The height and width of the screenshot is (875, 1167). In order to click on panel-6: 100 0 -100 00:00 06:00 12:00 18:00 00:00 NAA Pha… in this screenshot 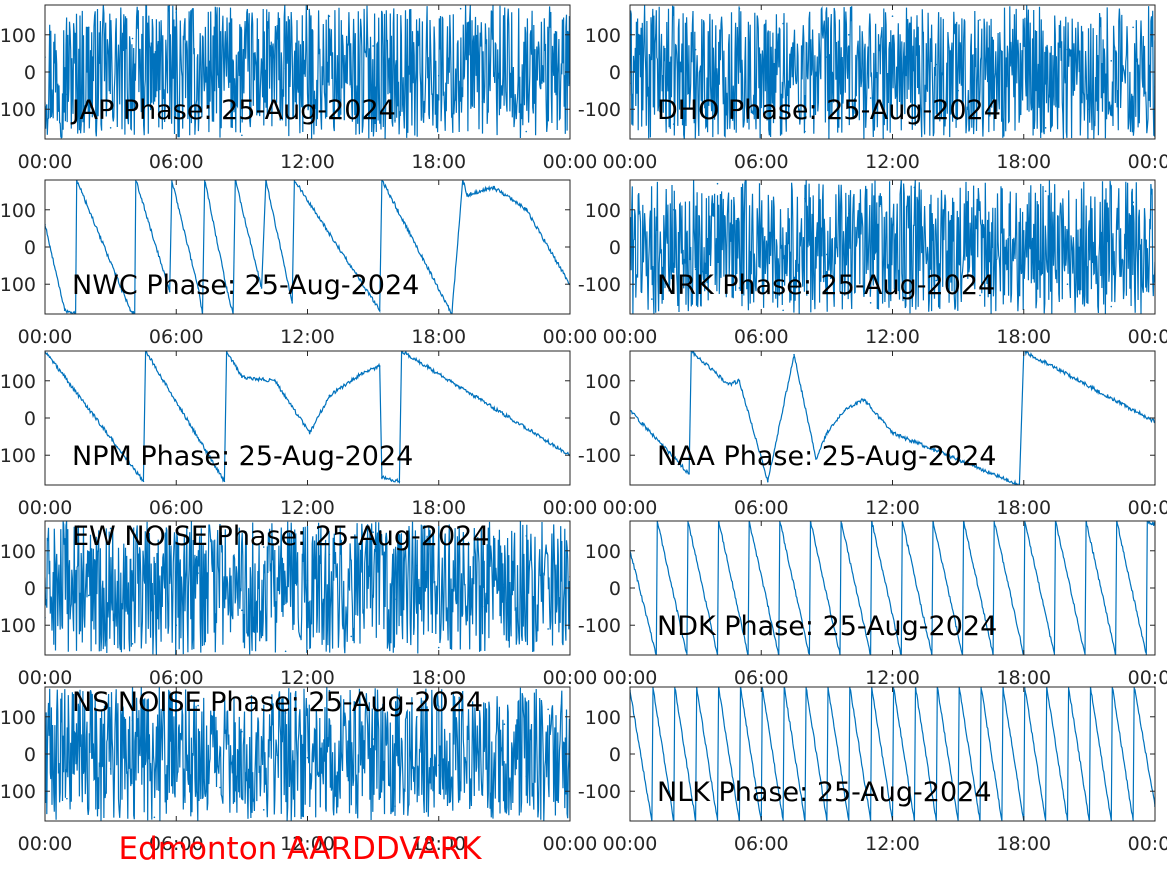, I will do `click(872, 434)`.